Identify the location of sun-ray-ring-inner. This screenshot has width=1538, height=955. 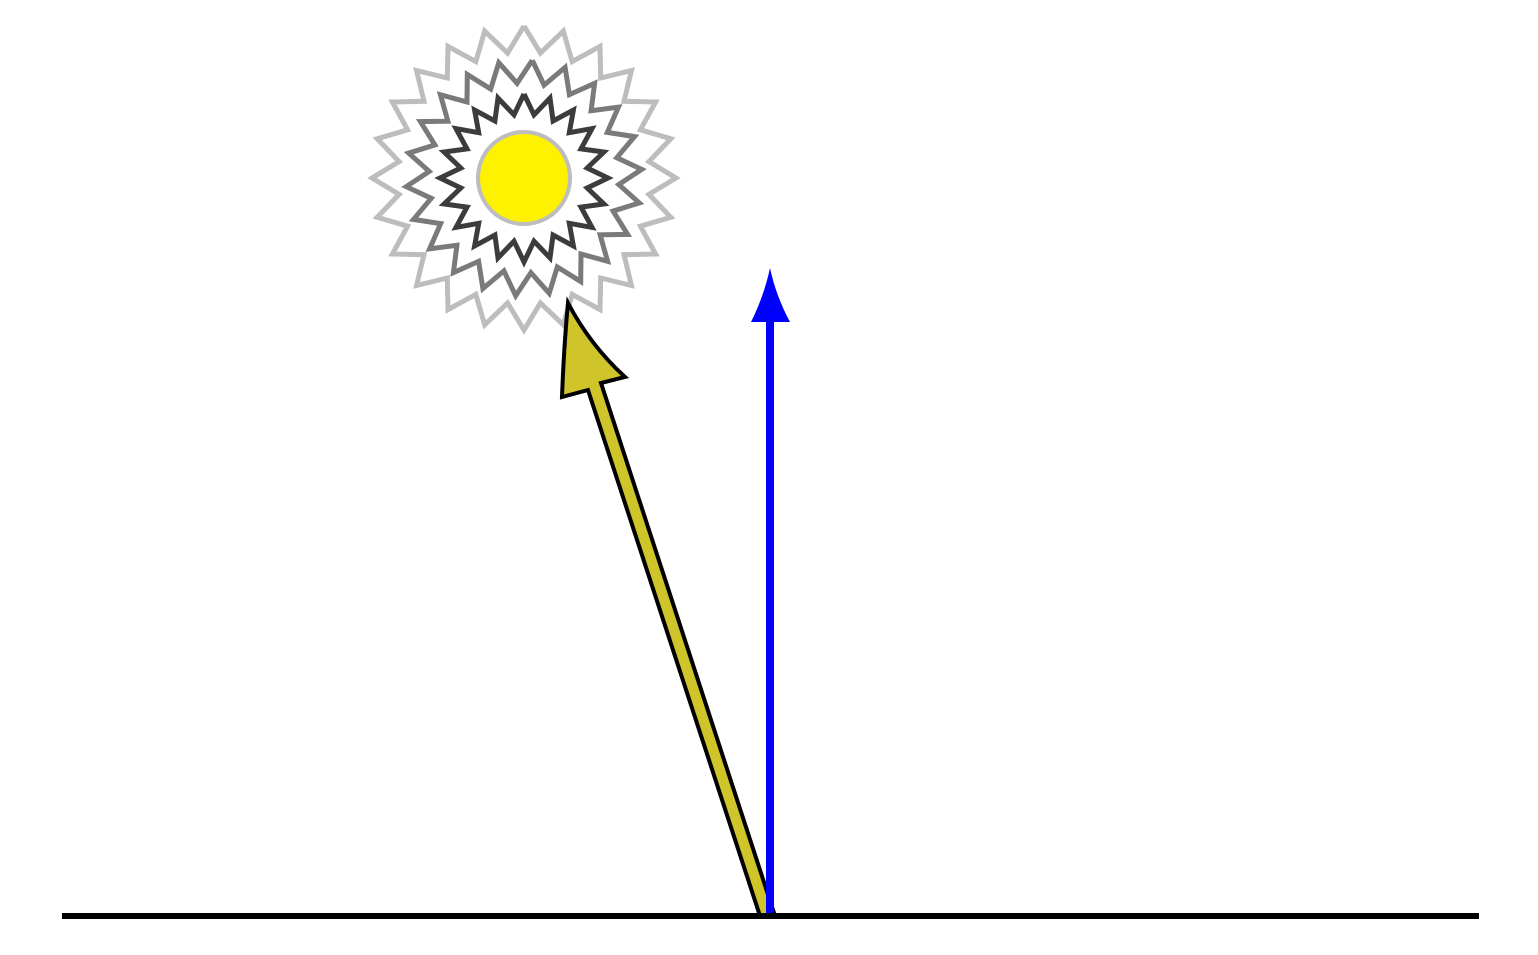
(524, 180).